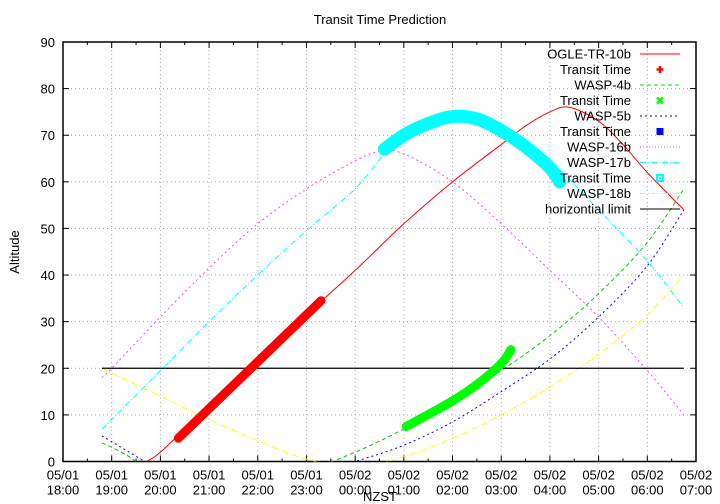 The height and width of the screenshot is (504, 720). I want to click on wasp-17b-transit-band, so click(472, 149).